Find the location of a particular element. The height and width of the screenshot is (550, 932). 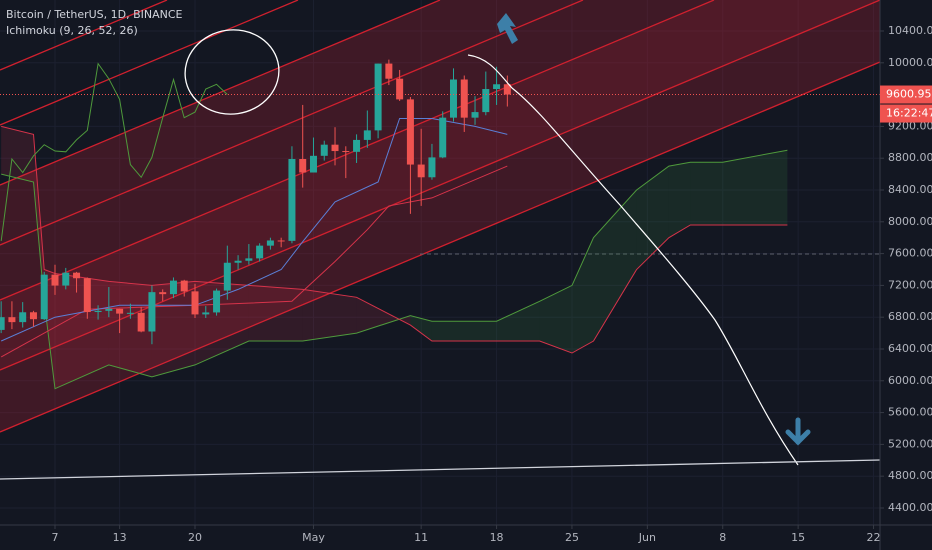

x-tick-label: 15 is located at coordinates (798, 537).